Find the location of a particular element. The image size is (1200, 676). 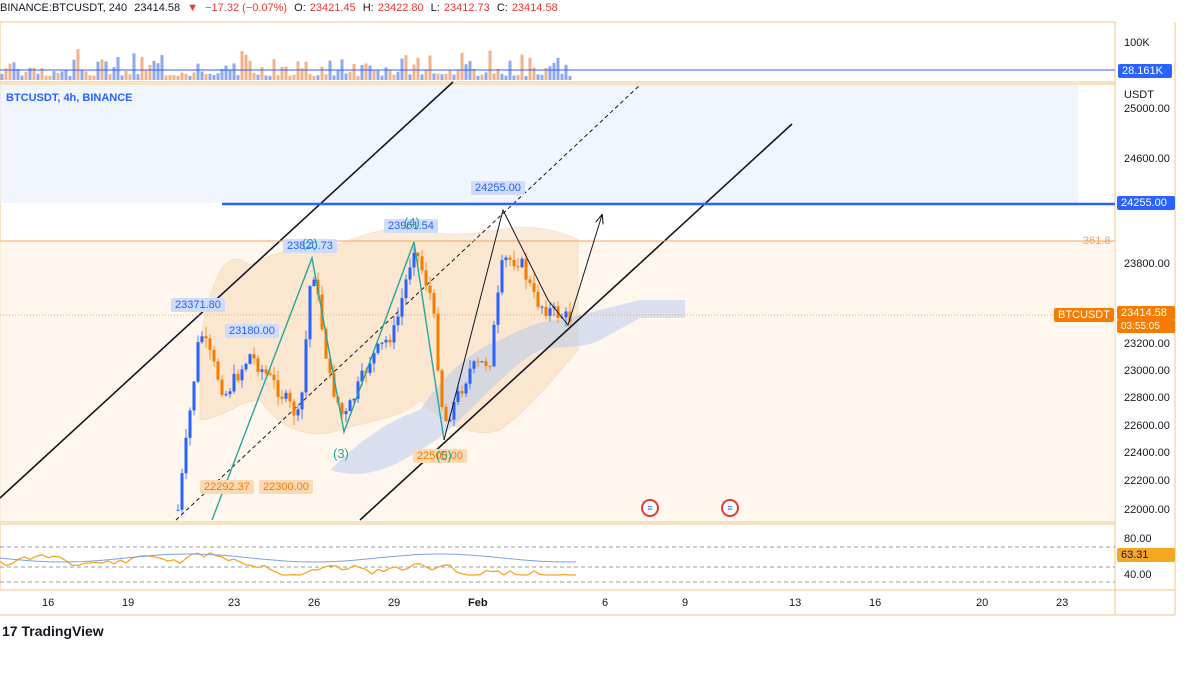

time-tick: 29 is located at coordinates (394, 603).